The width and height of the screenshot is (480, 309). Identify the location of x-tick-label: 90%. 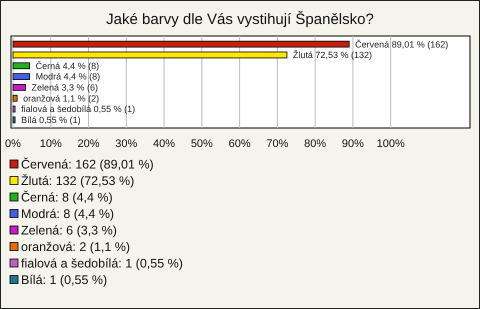
(353, 144).